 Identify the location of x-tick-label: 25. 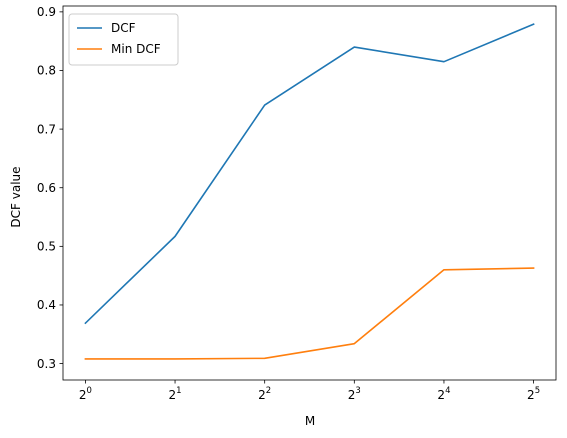
(533, 394).